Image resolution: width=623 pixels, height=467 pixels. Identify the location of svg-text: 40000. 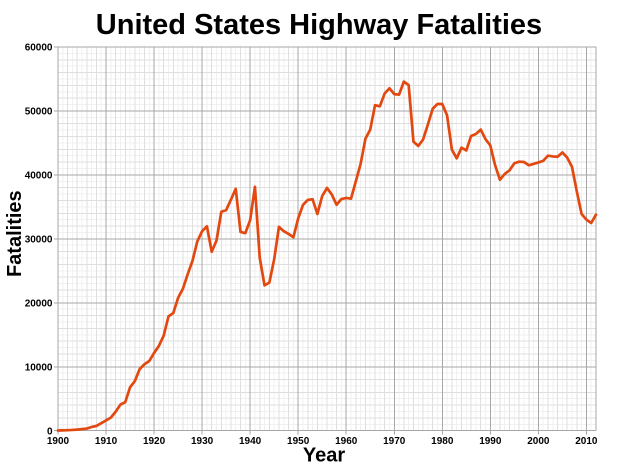
(39, 176).